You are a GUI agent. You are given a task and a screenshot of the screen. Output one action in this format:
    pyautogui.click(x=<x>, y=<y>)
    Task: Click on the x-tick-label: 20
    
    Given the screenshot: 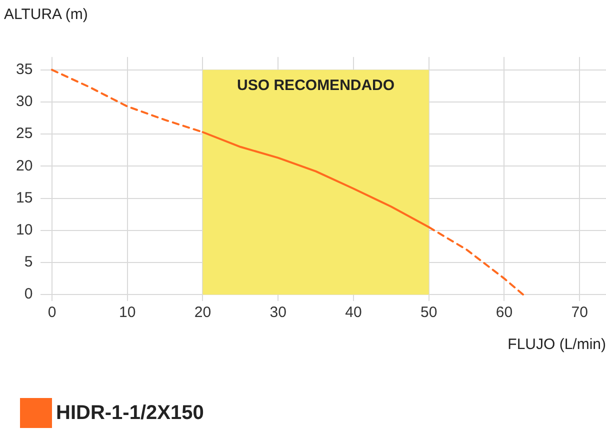 What is the action you would take?
    pyautogui.click(x=203, y=313)
    